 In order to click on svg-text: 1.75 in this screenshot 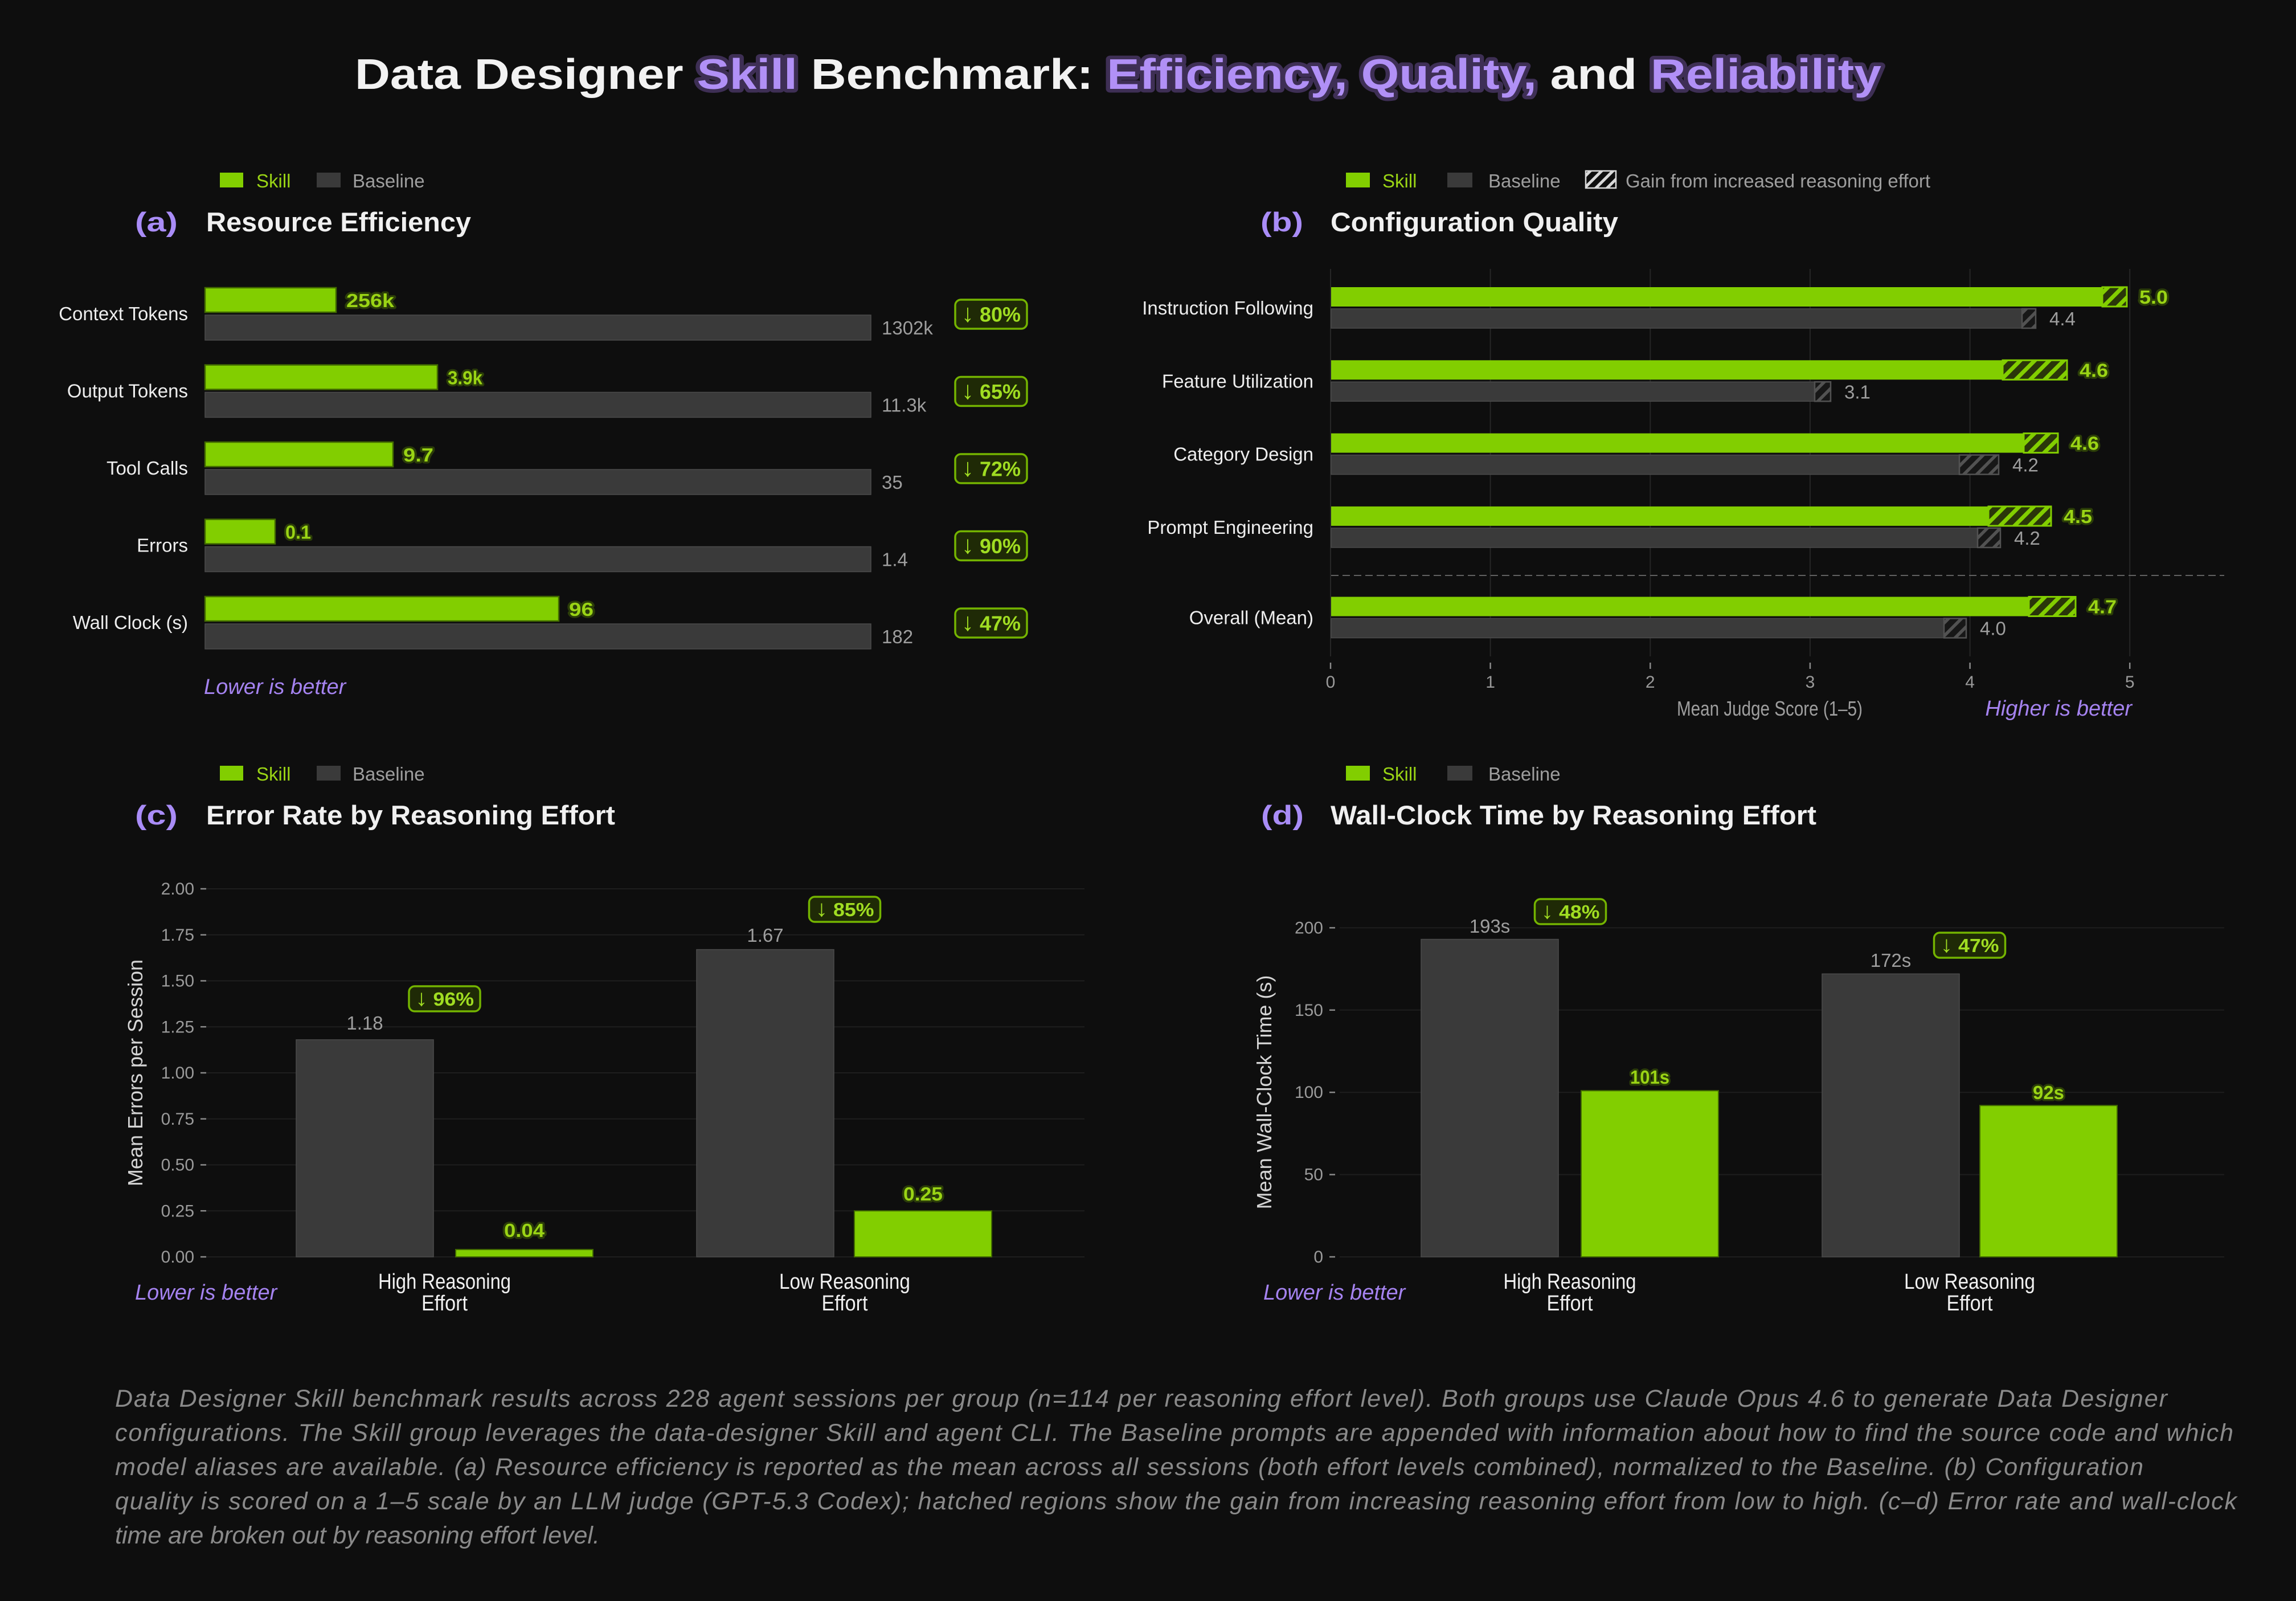, I will do `click(178, 936)`.